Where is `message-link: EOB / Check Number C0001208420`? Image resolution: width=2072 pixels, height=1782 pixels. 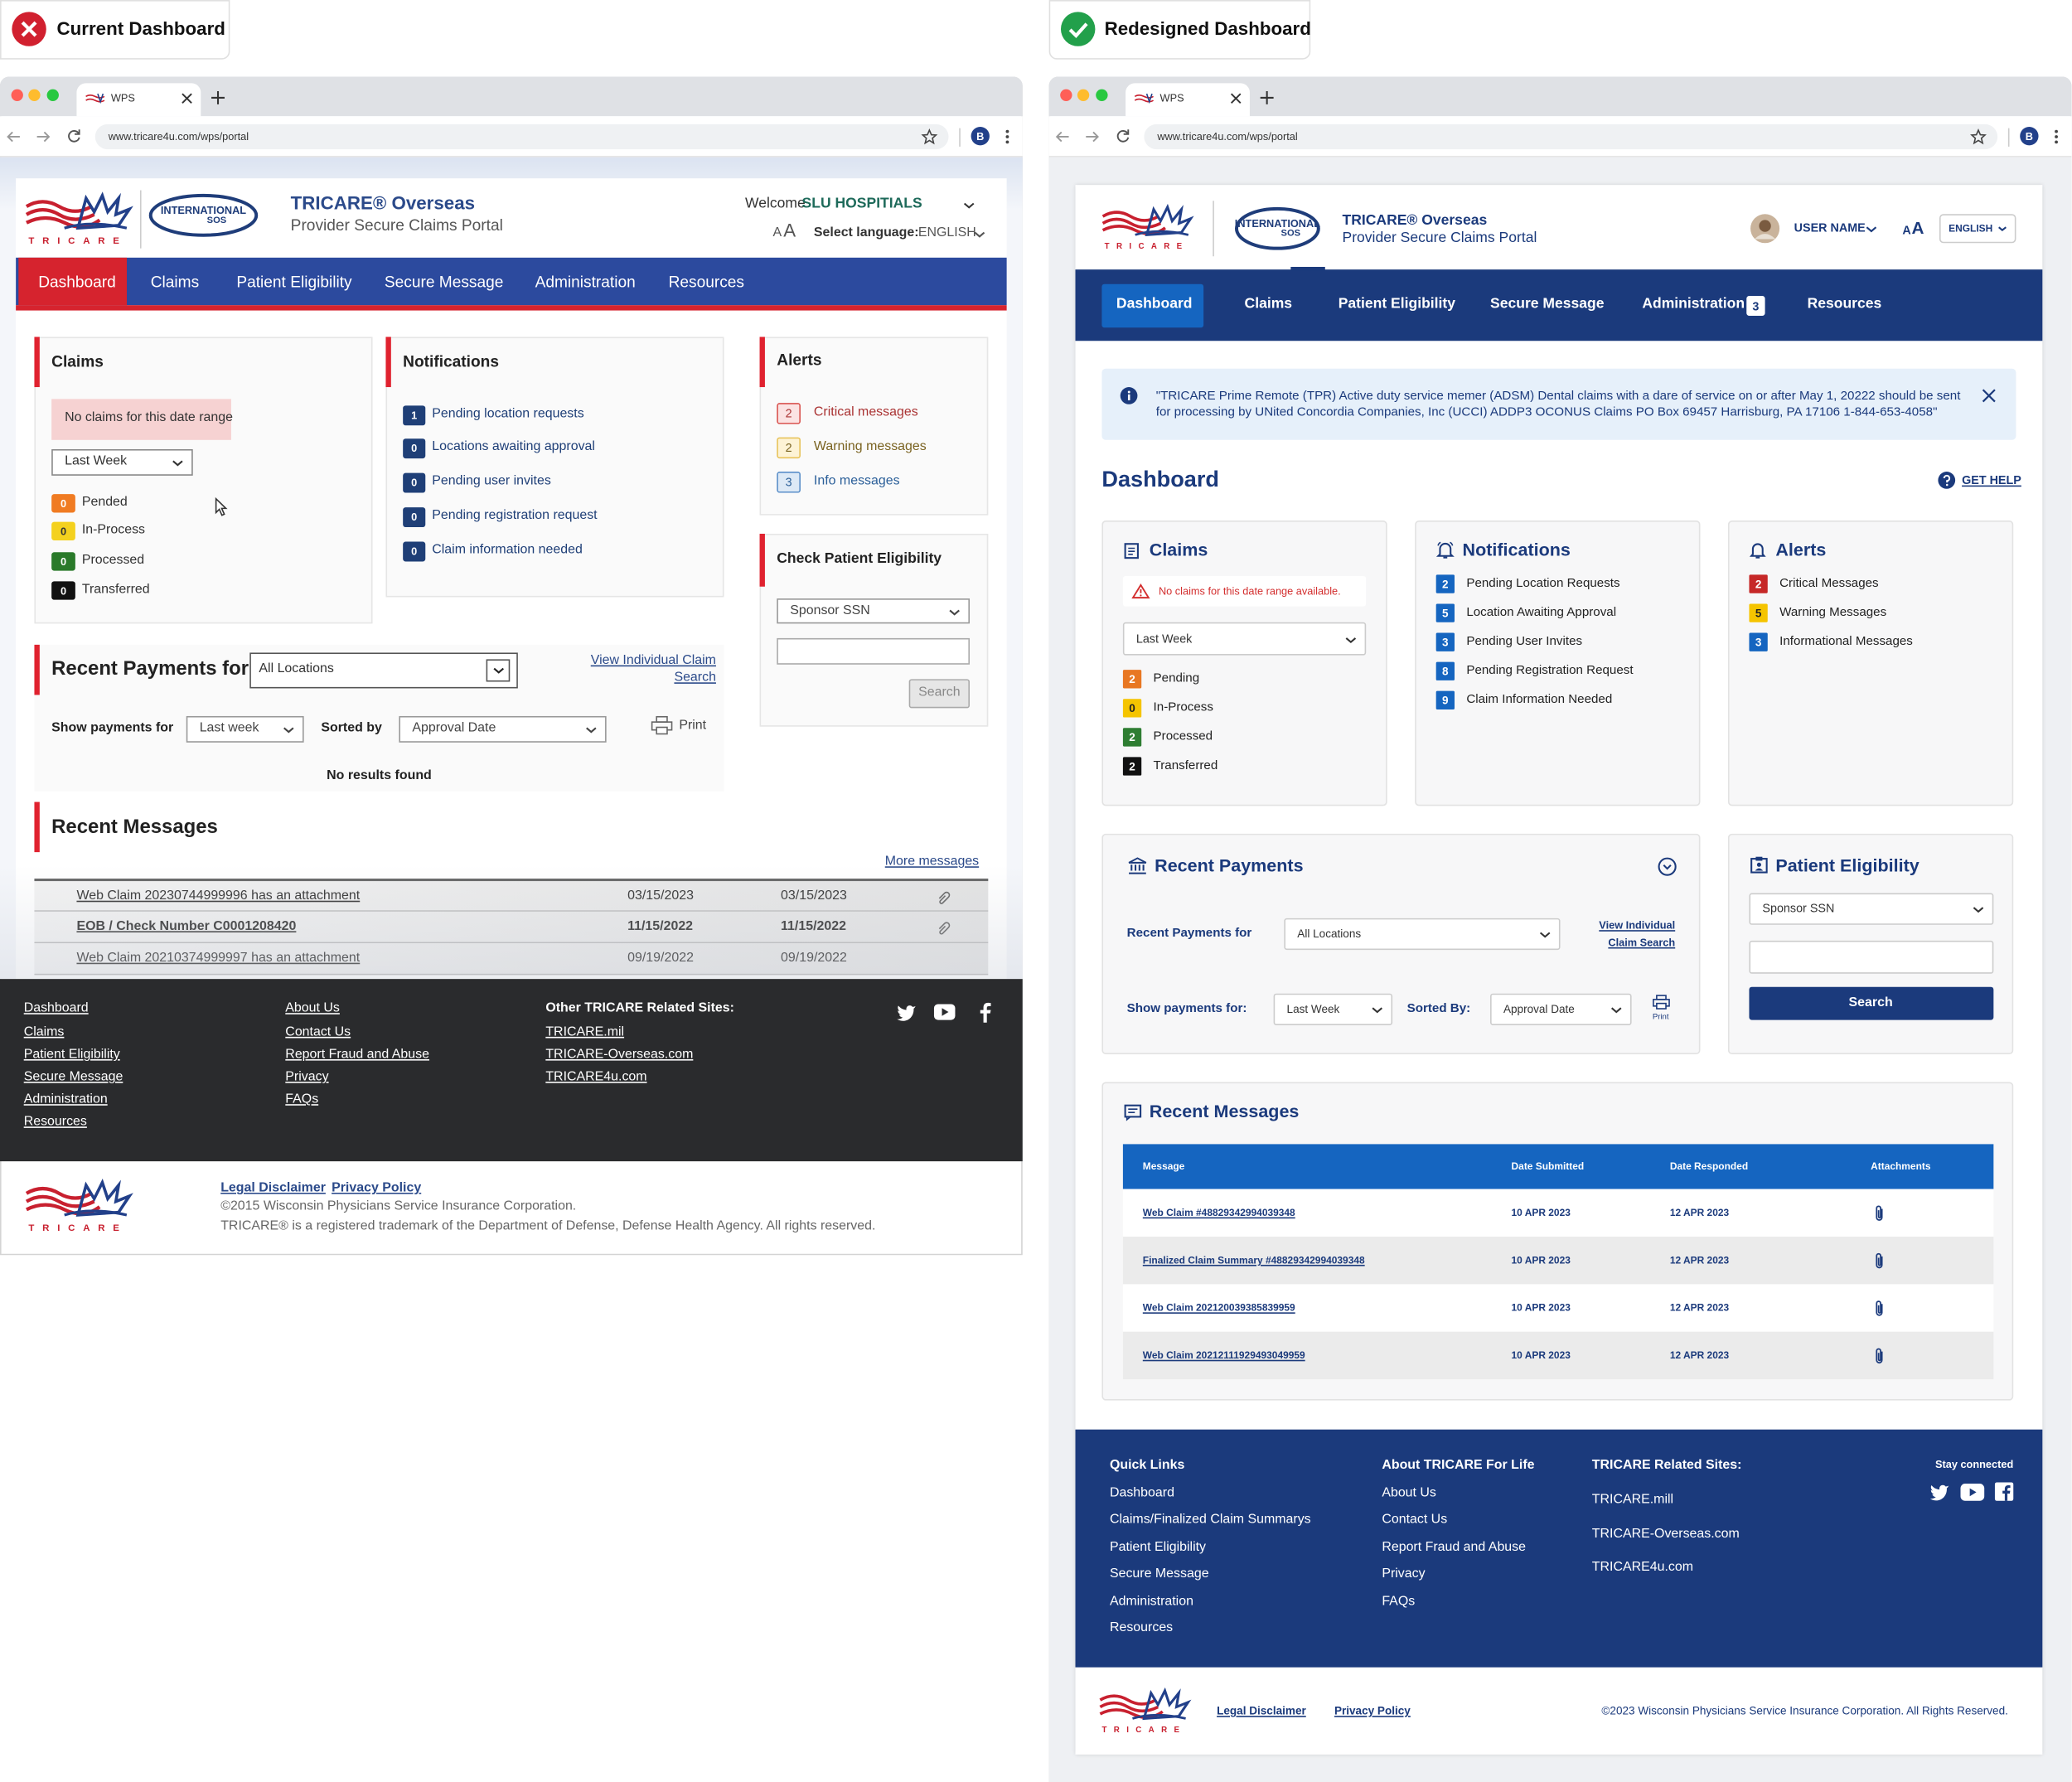 message-link: EOB / Check Number C0001208420 is located at coordinates (186, 928).